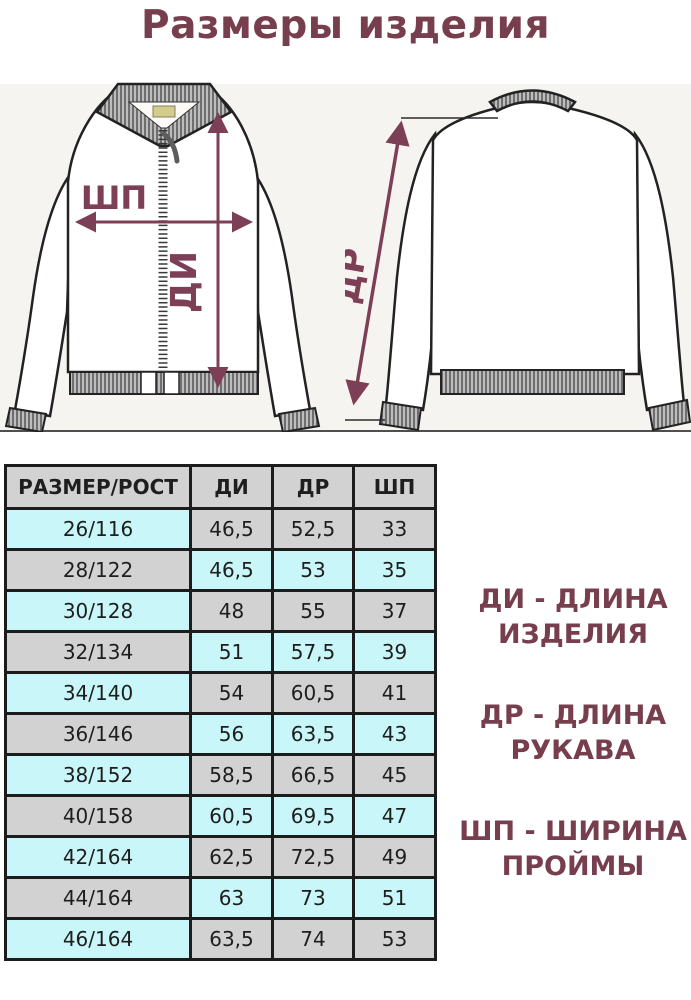 The width and height of the screenshot is (691, 1000). Describe the element at coordinates (170, 147) in the screenshot. I see `zipper-pull` at that location.